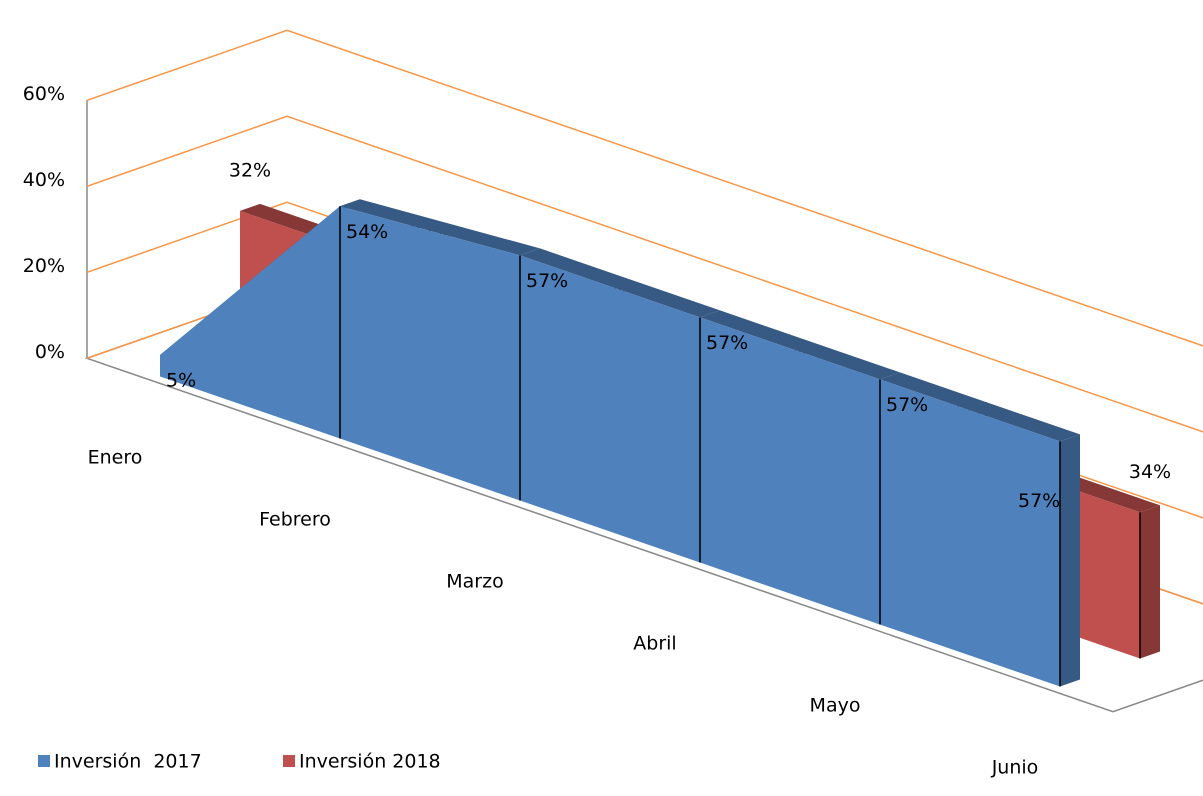  I want to click on y-tick-label: 20%, so click(44, 266).